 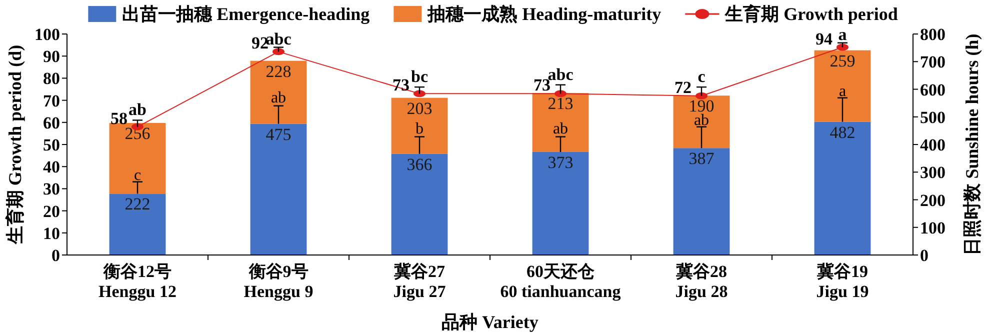 What do you see at coordinates (933, 90) in the screenshot?
I see `y2-tick-label: 600` at bounding box center [933, 90].